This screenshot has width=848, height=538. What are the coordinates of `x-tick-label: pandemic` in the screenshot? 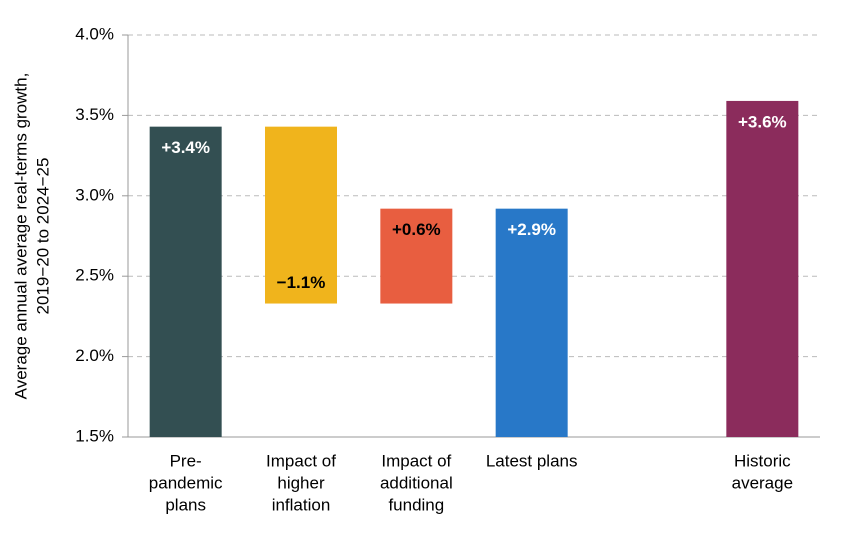 It's located at (186, 482).